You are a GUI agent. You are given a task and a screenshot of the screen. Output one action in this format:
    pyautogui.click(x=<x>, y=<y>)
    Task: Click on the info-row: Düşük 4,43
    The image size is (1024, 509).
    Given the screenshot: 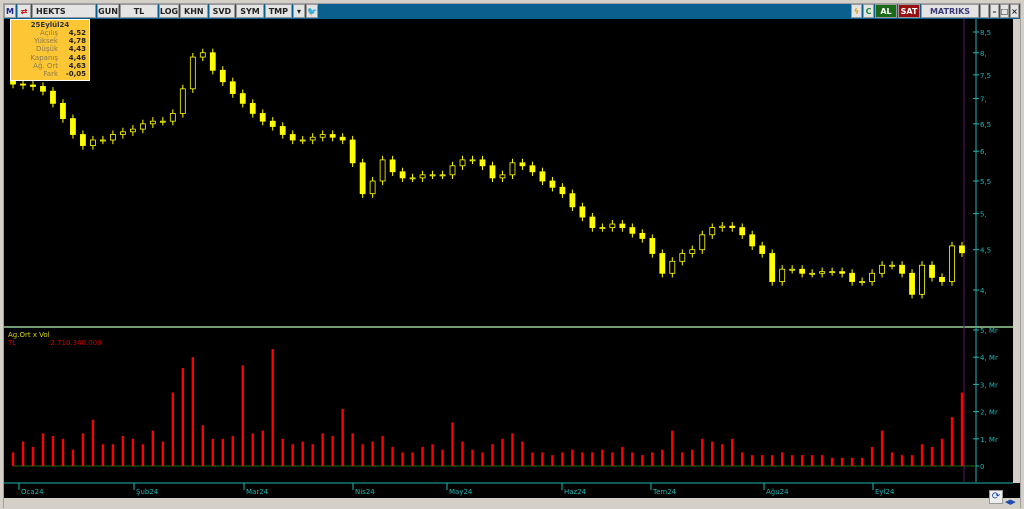 What is the action you would take?
    pyautogui.click(x=50, y=49)
    